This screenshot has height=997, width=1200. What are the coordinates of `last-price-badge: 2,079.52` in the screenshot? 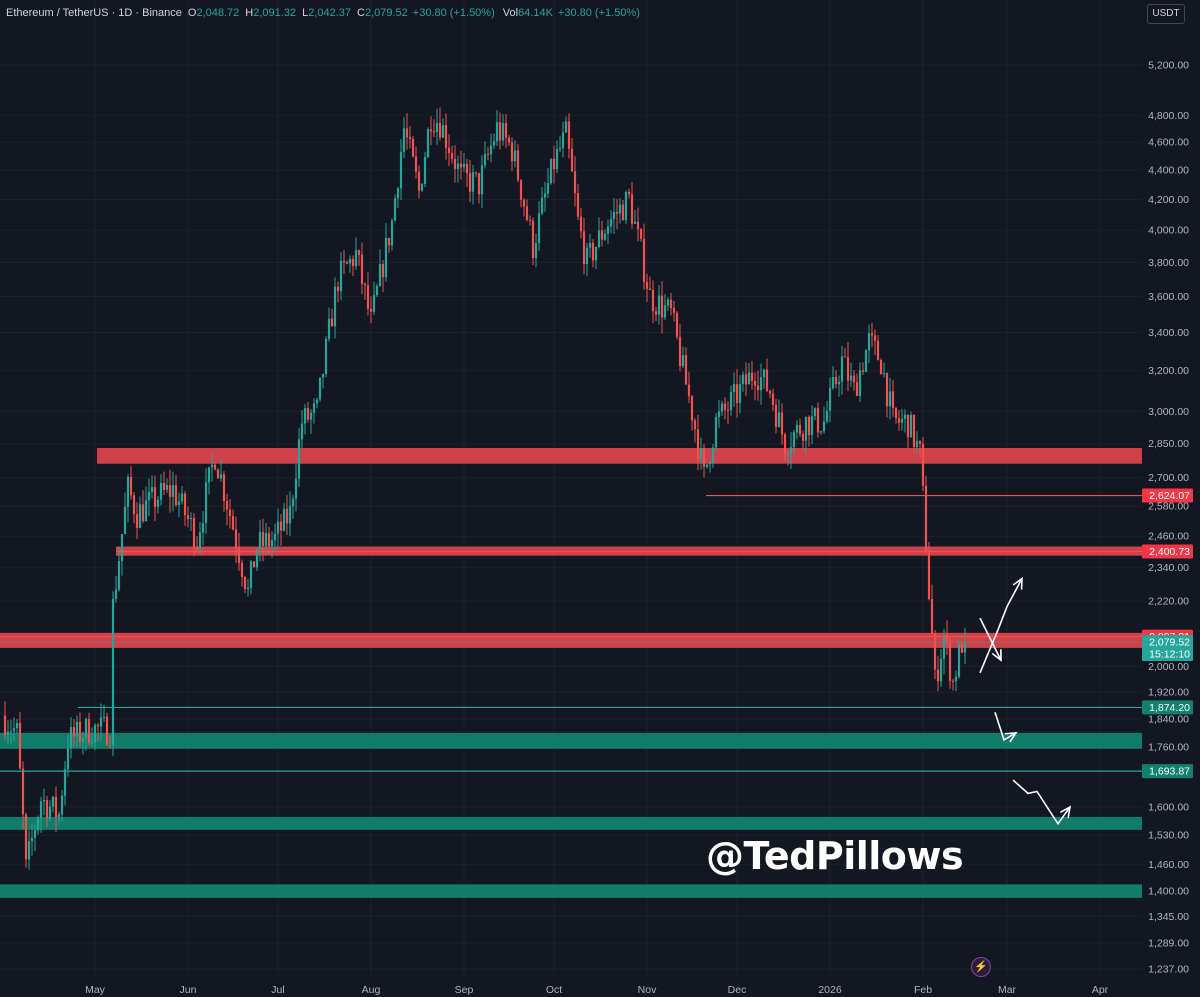 It's located at (1167, 647).